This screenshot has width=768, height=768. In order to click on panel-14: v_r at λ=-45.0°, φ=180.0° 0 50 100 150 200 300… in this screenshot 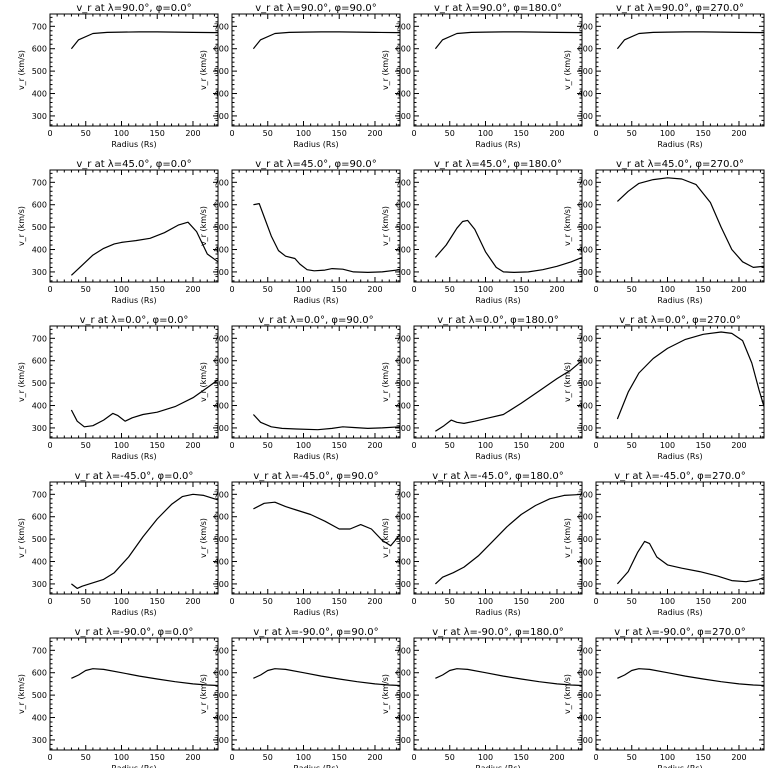, I will do `click(482, 544)`.